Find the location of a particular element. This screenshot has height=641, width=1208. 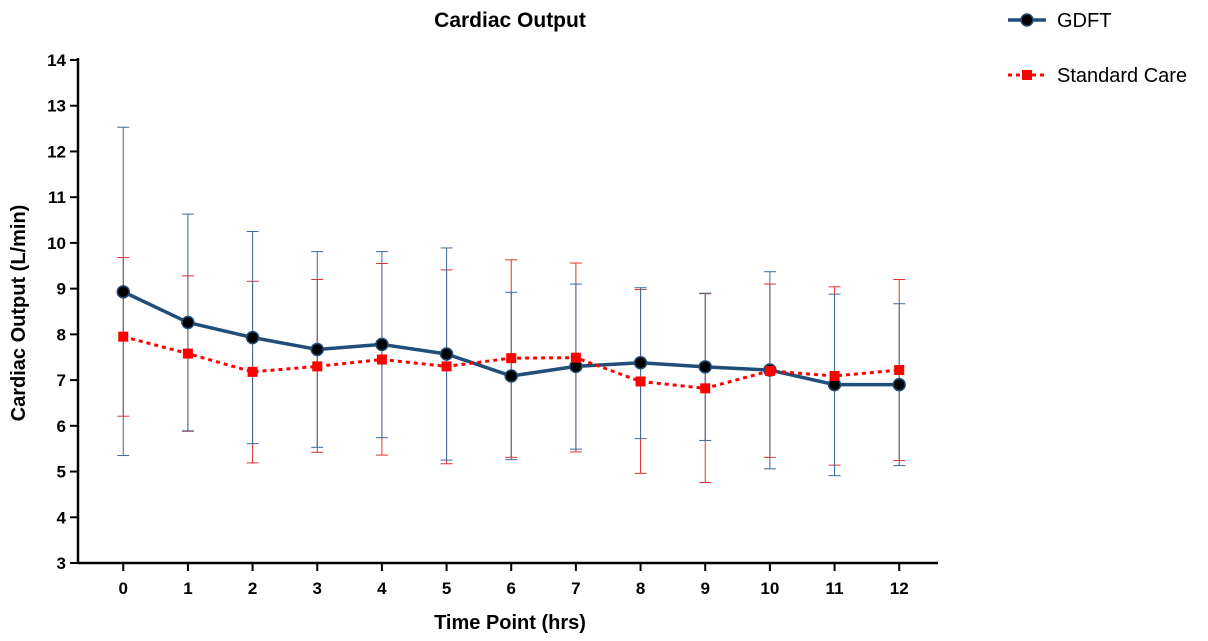

x-tick-label: 10 is located at coordinates (769, 588).